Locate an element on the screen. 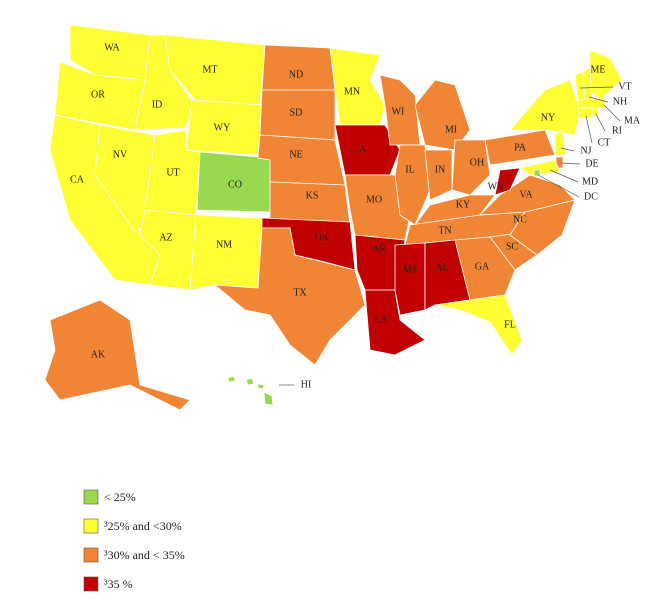  state-label: VA is located at coordinates (526, 194).